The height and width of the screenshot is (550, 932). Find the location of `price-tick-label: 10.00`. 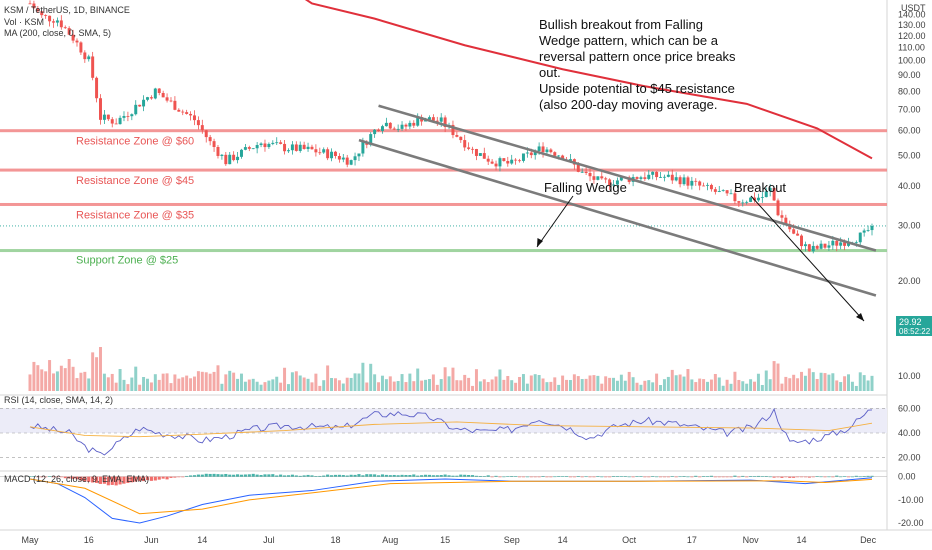

price-tick-label: 10.00 is located at coordinates (909, 376).